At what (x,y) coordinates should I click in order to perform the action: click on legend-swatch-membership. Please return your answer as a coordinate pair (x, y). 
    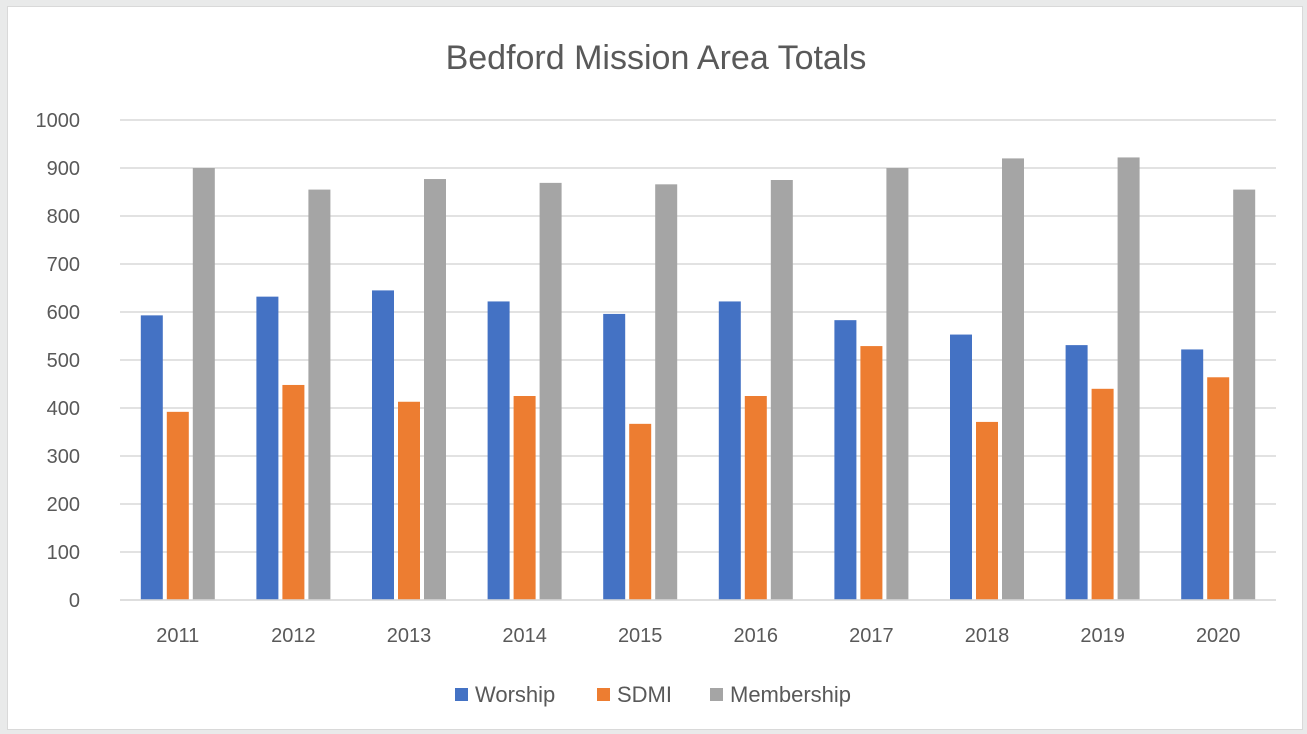
    Looking at the image, I should click on (716, 694).